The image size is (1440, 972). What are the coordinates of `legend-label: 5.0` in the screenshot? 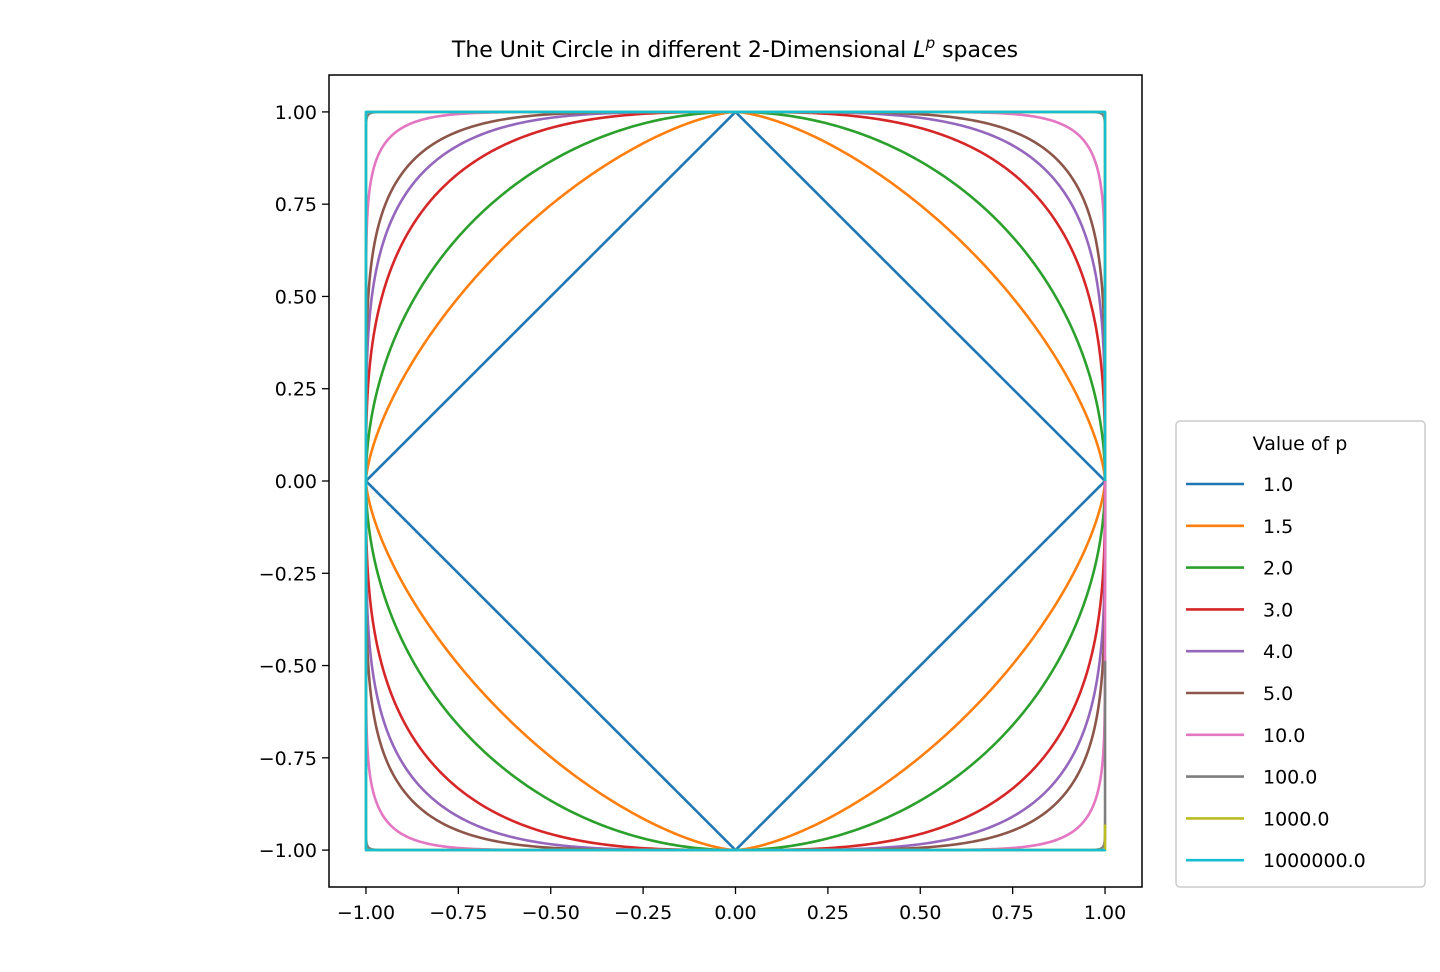 It's located at (1278, 694).